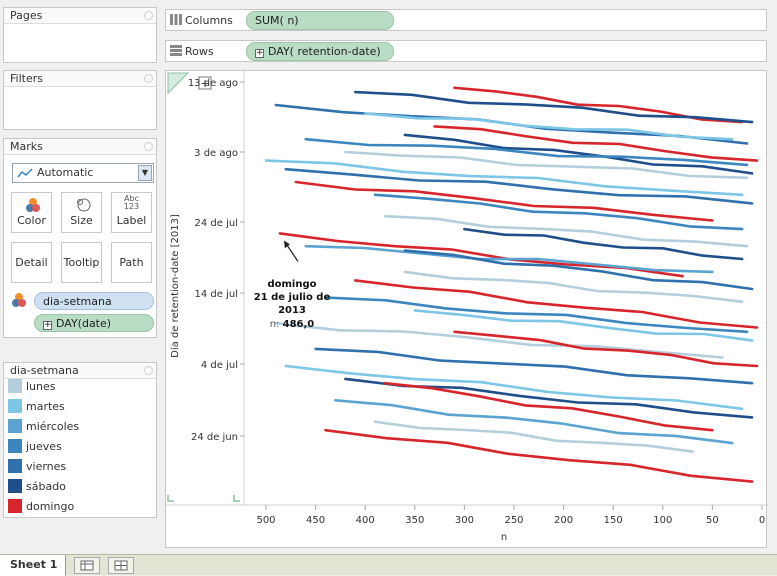 Image resolution: width=777 pixels, height=576 pixels. What do you see at coordinates (504, 537) in the screenshot?
I see `x-axis-title: n` at bounding box center [504, 537].